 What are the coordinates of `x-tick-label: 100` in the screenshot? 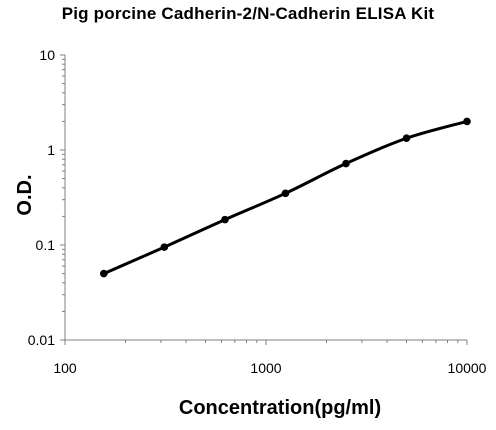 It's located at (65, 368).